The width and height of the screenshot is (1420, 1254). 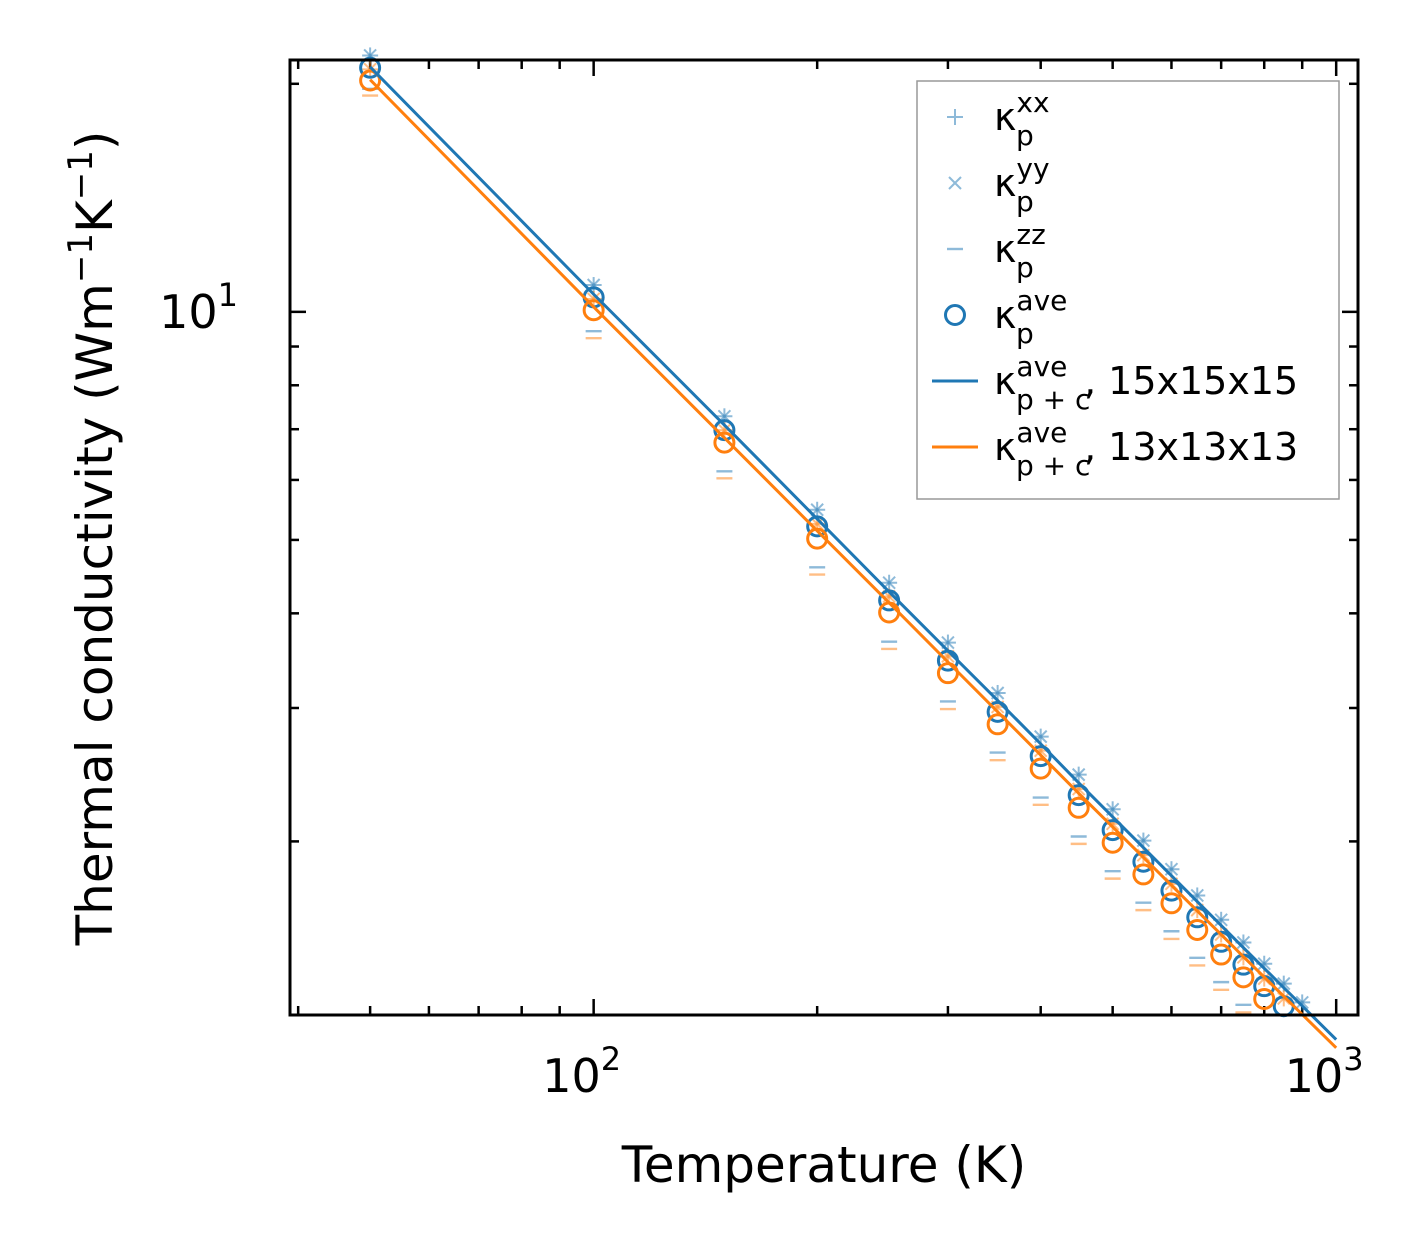 What do you see at coordinates (952, 1071) in the screenshot?
I see `x-tick-labels: 10² 10³` at bounding box center [952, 1071].